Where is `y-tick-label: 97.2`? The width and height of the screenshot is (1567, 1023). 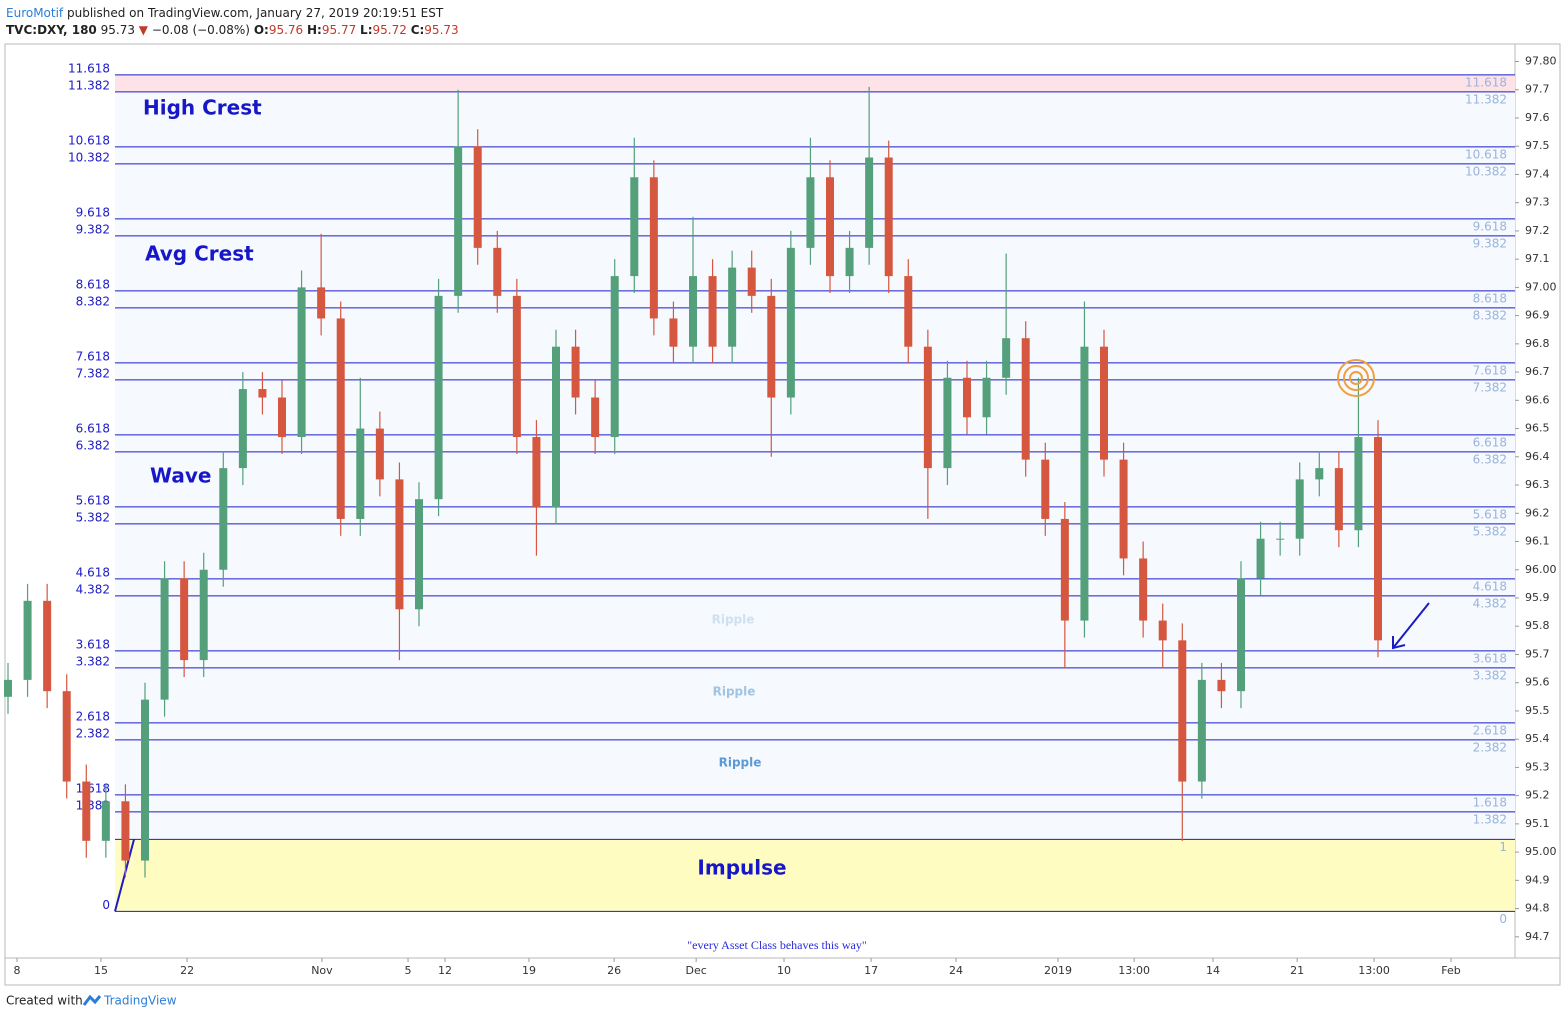
y-tick-label: 97.2 is located at coordinates (1537, 230).